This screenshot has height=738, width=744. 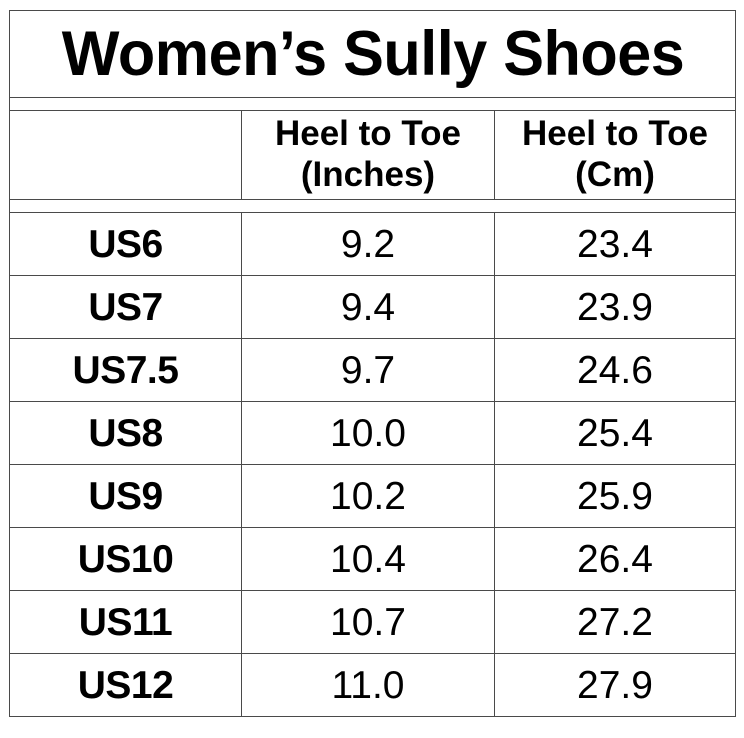 I want to click on table-row: US12 11.0 27.9, so click(x=373, y=685).